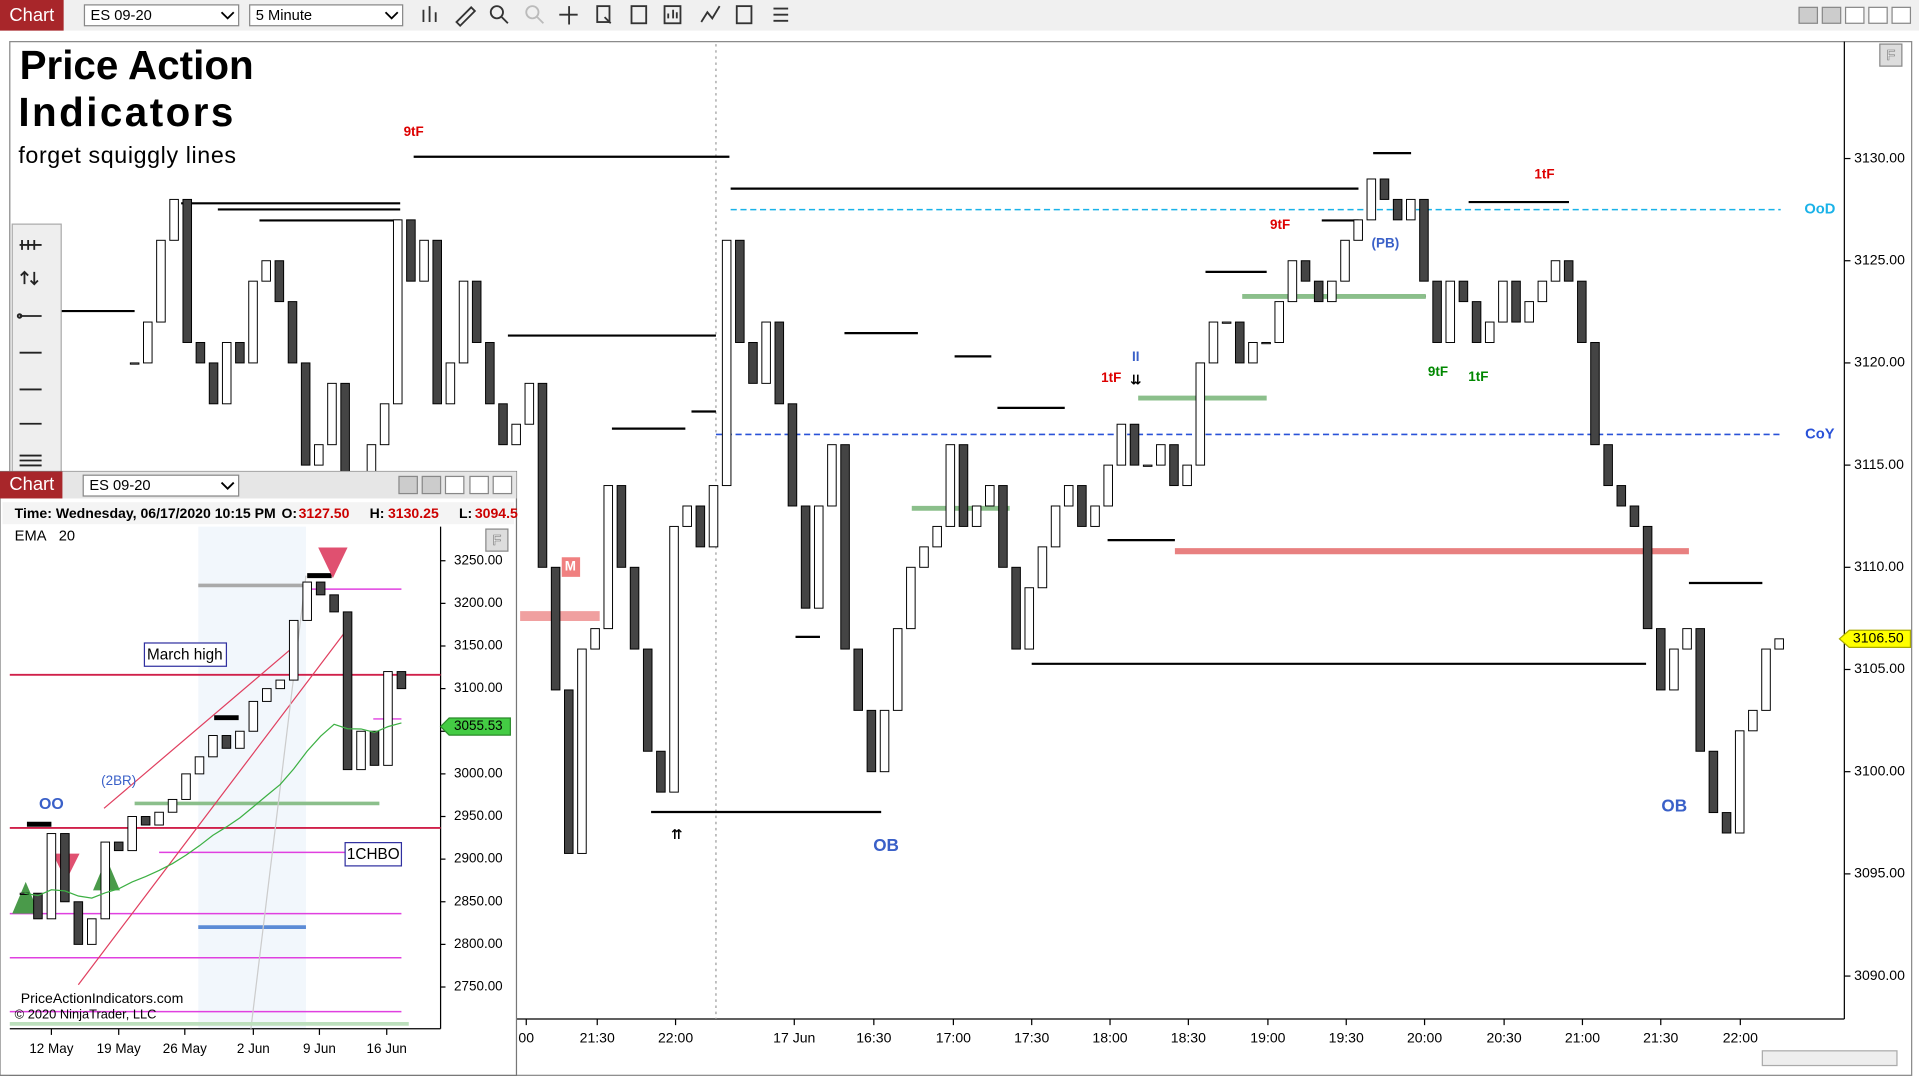 The height and width of the screenshot is (1084, 1919). I want to click on inset-instrument-select, so click(161, 485).